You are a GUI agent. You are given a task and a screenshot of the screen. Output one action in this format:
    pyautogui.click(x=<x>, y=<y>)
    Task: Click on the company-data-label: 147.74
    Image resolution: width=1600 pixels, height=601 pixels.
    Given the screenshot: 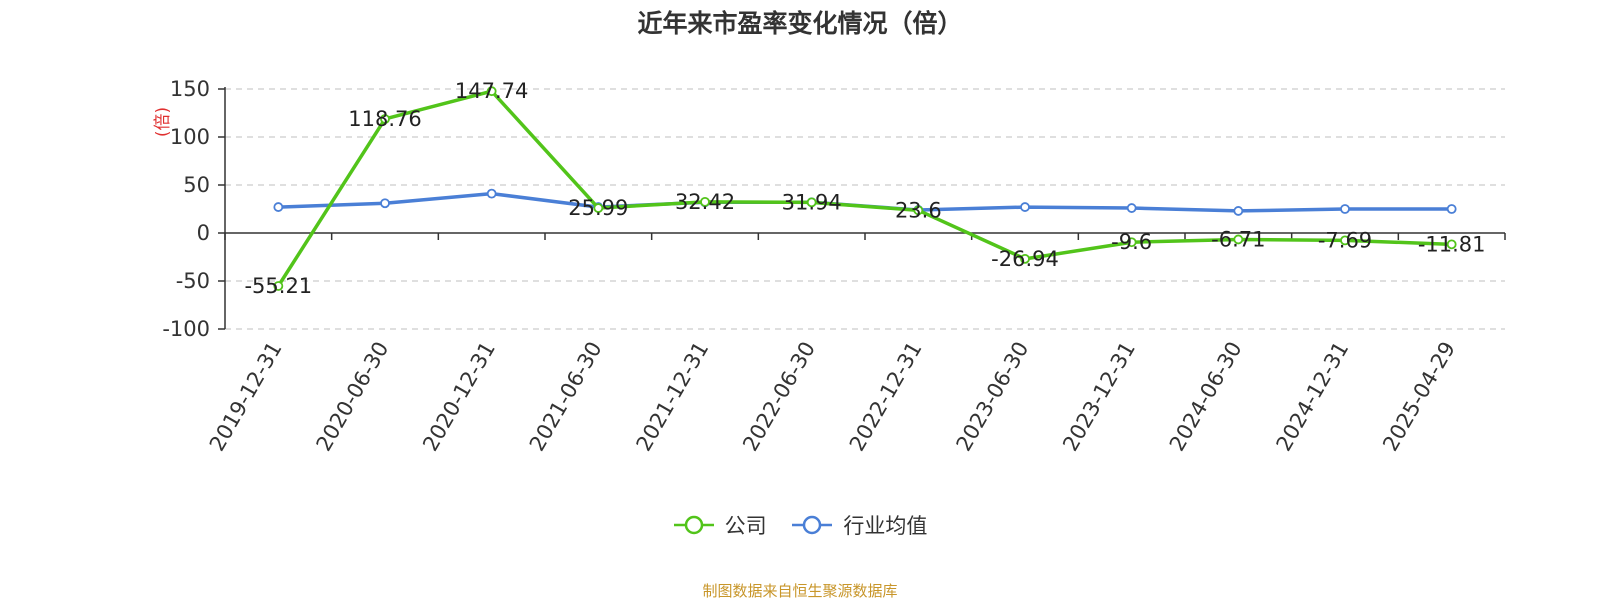 What is the action you would take?
    pyautogui.click(x=491, y=91)
    